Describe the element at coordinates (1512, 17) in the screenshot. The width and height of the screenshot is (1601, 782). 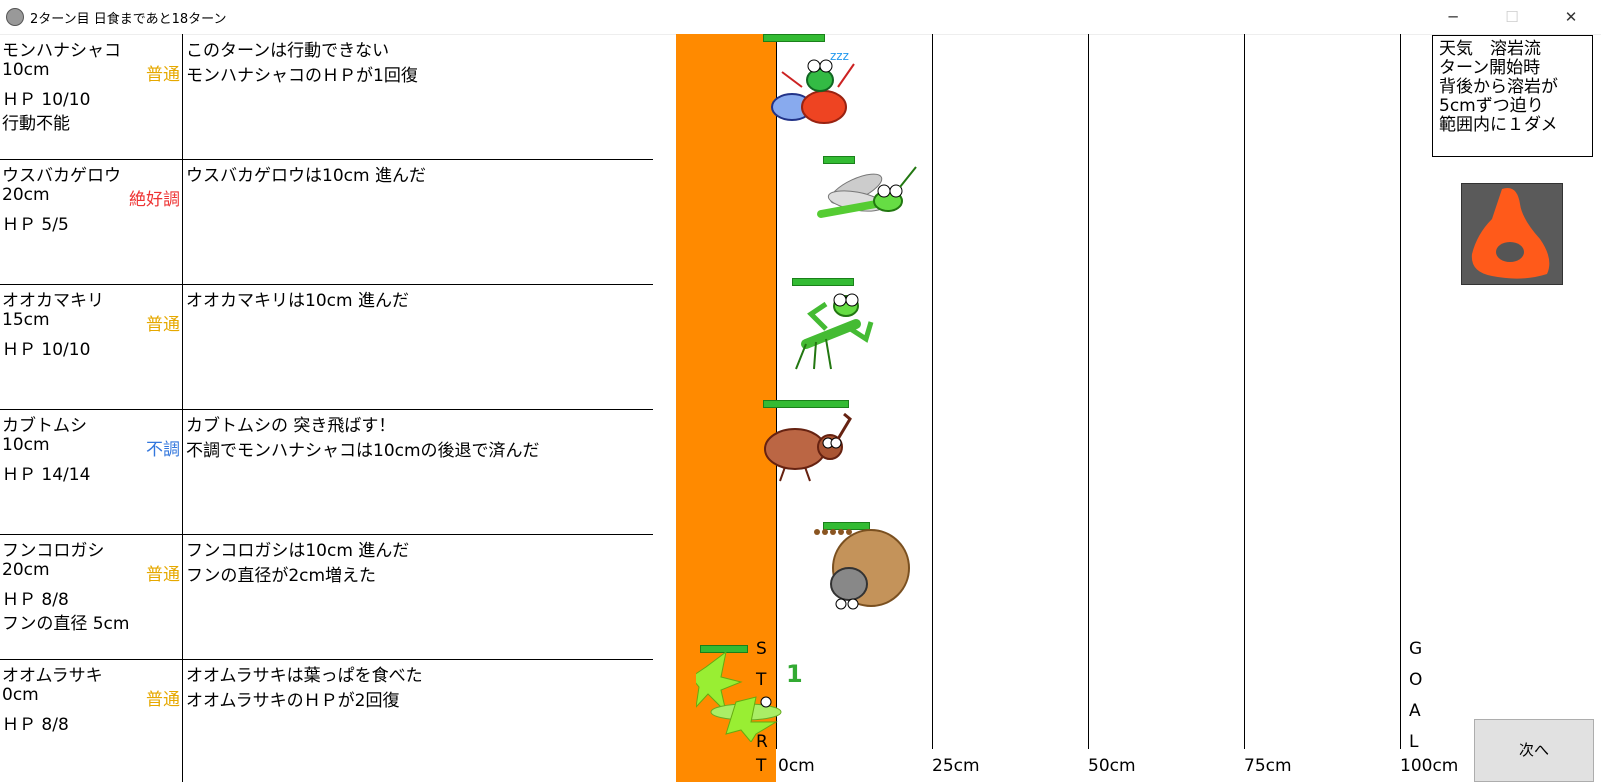
I see `maximize-button: ☐` at that location.